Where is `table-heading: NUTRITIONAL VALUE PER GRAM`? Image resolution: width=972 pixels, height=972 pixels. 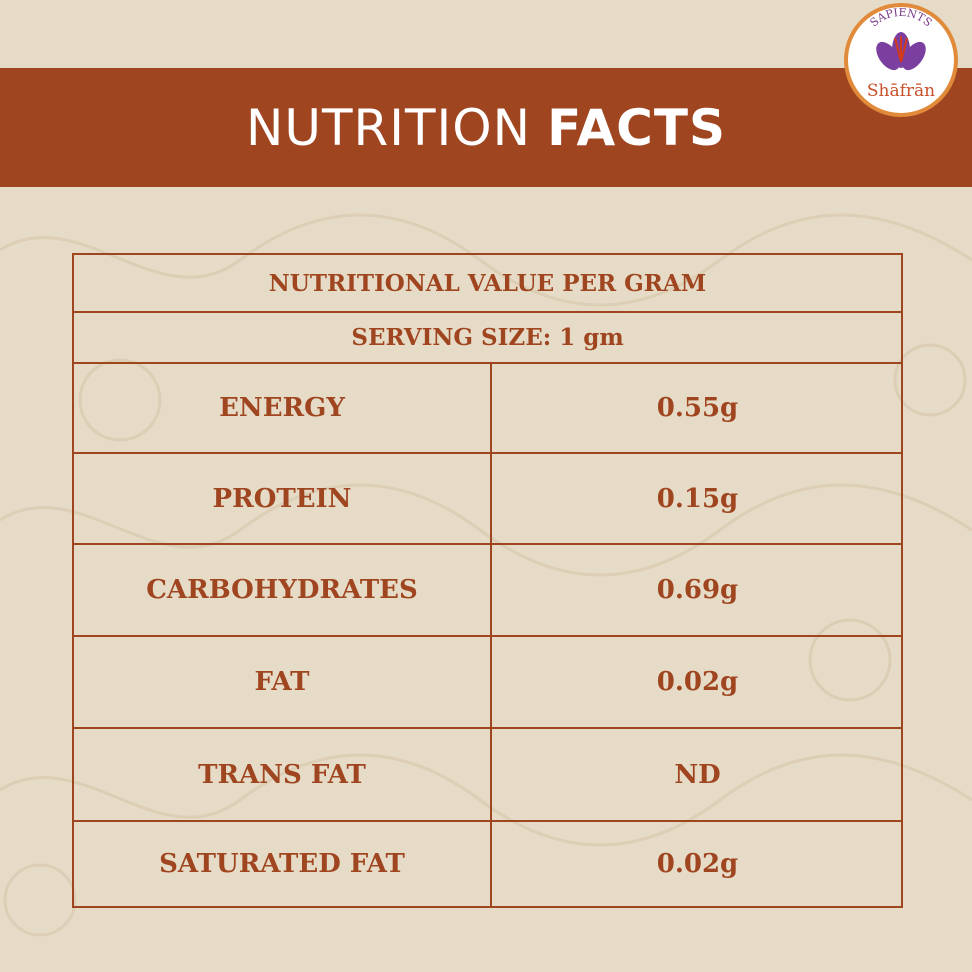
table-heading: NUTRITIONAL VALUE PER GRAM is located at coordinates (487, 284).